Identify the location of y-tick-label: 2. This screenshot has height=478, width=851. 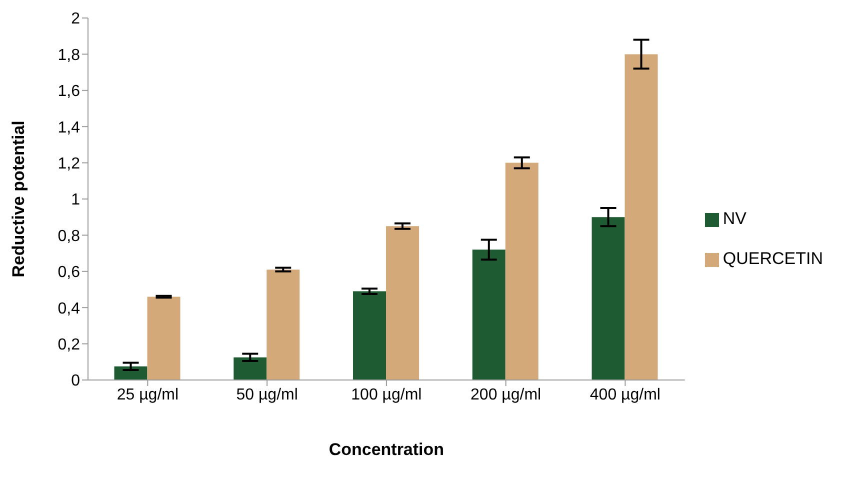
(75, 19).